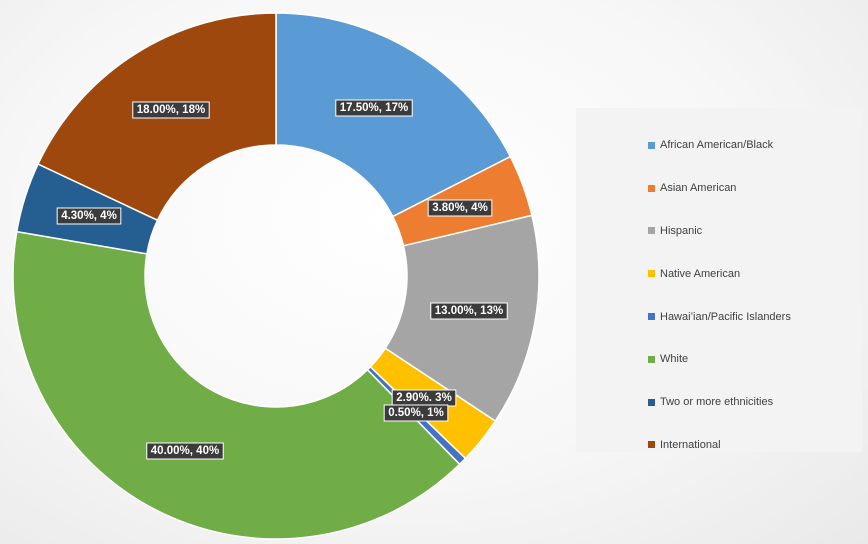 The width and height of the screenshot is (868, 544). I want to click on legend-item: Asian American, so click(719, 188).